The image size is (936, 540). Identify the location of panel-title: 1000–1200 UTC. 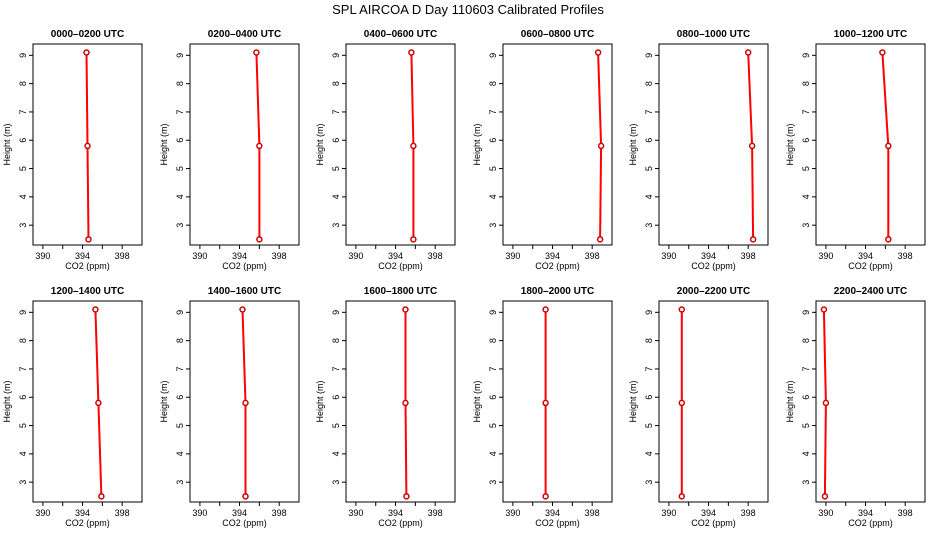
(870, 34).